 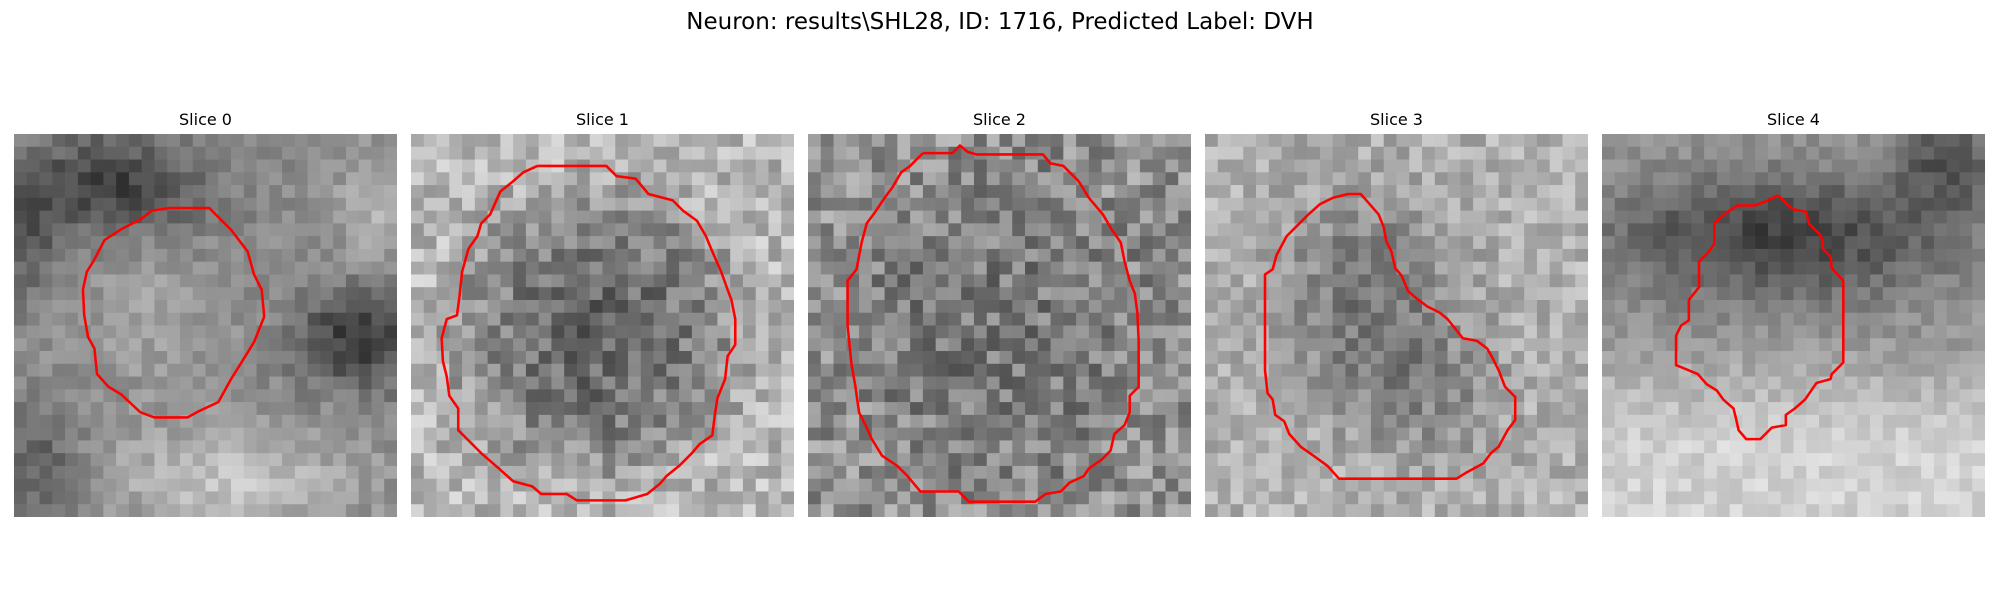 What do you see at coordinates (999, 119) in the screenshot?
I see `slice-title: Slice 2` at bounding box center [999, 119].